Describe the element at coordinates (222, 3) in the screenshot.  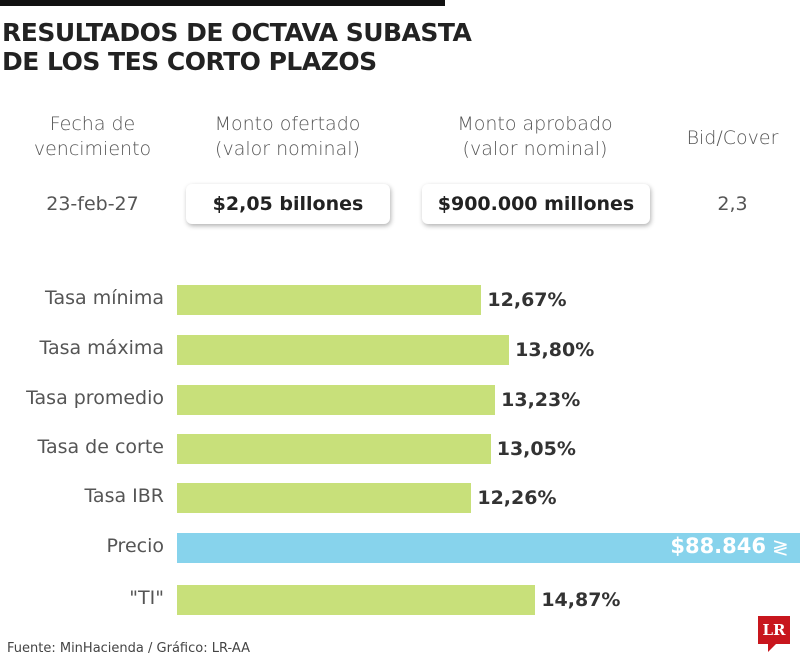
I see `top-rule` at that location.